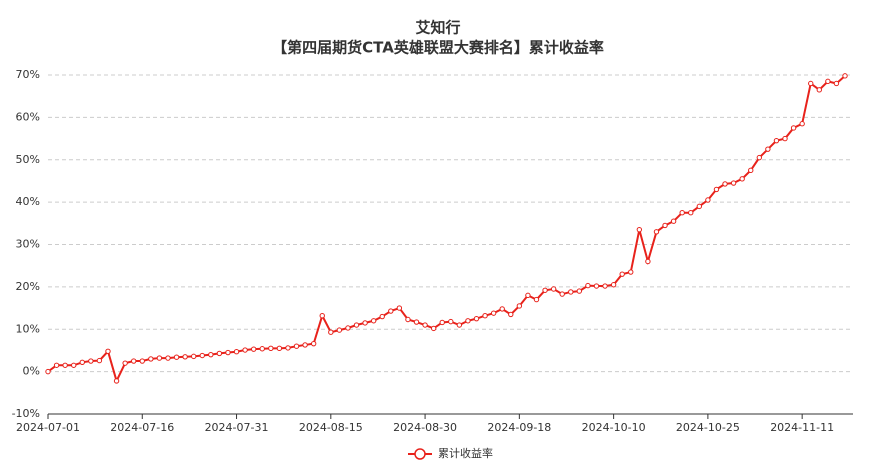 The width and height of the screenshot is (876, 468). What do you see at coordinates (420, 454) in the screenshot?
I see `legend-marker` at bounding box center [420, 454].